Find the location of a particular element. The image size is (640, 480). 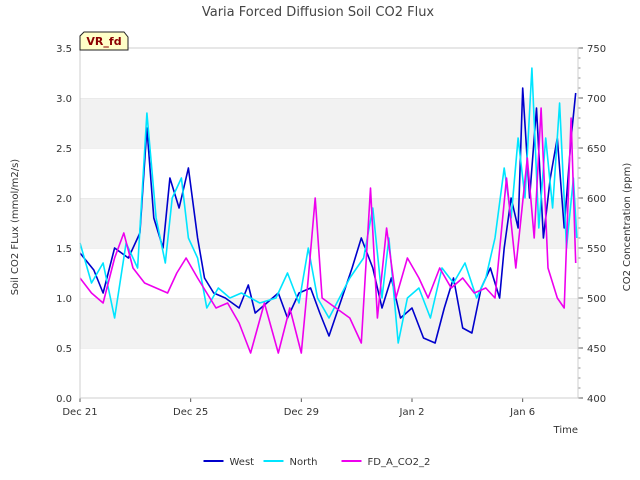

legend-entry-label: West is located at coordinates (242, 462).